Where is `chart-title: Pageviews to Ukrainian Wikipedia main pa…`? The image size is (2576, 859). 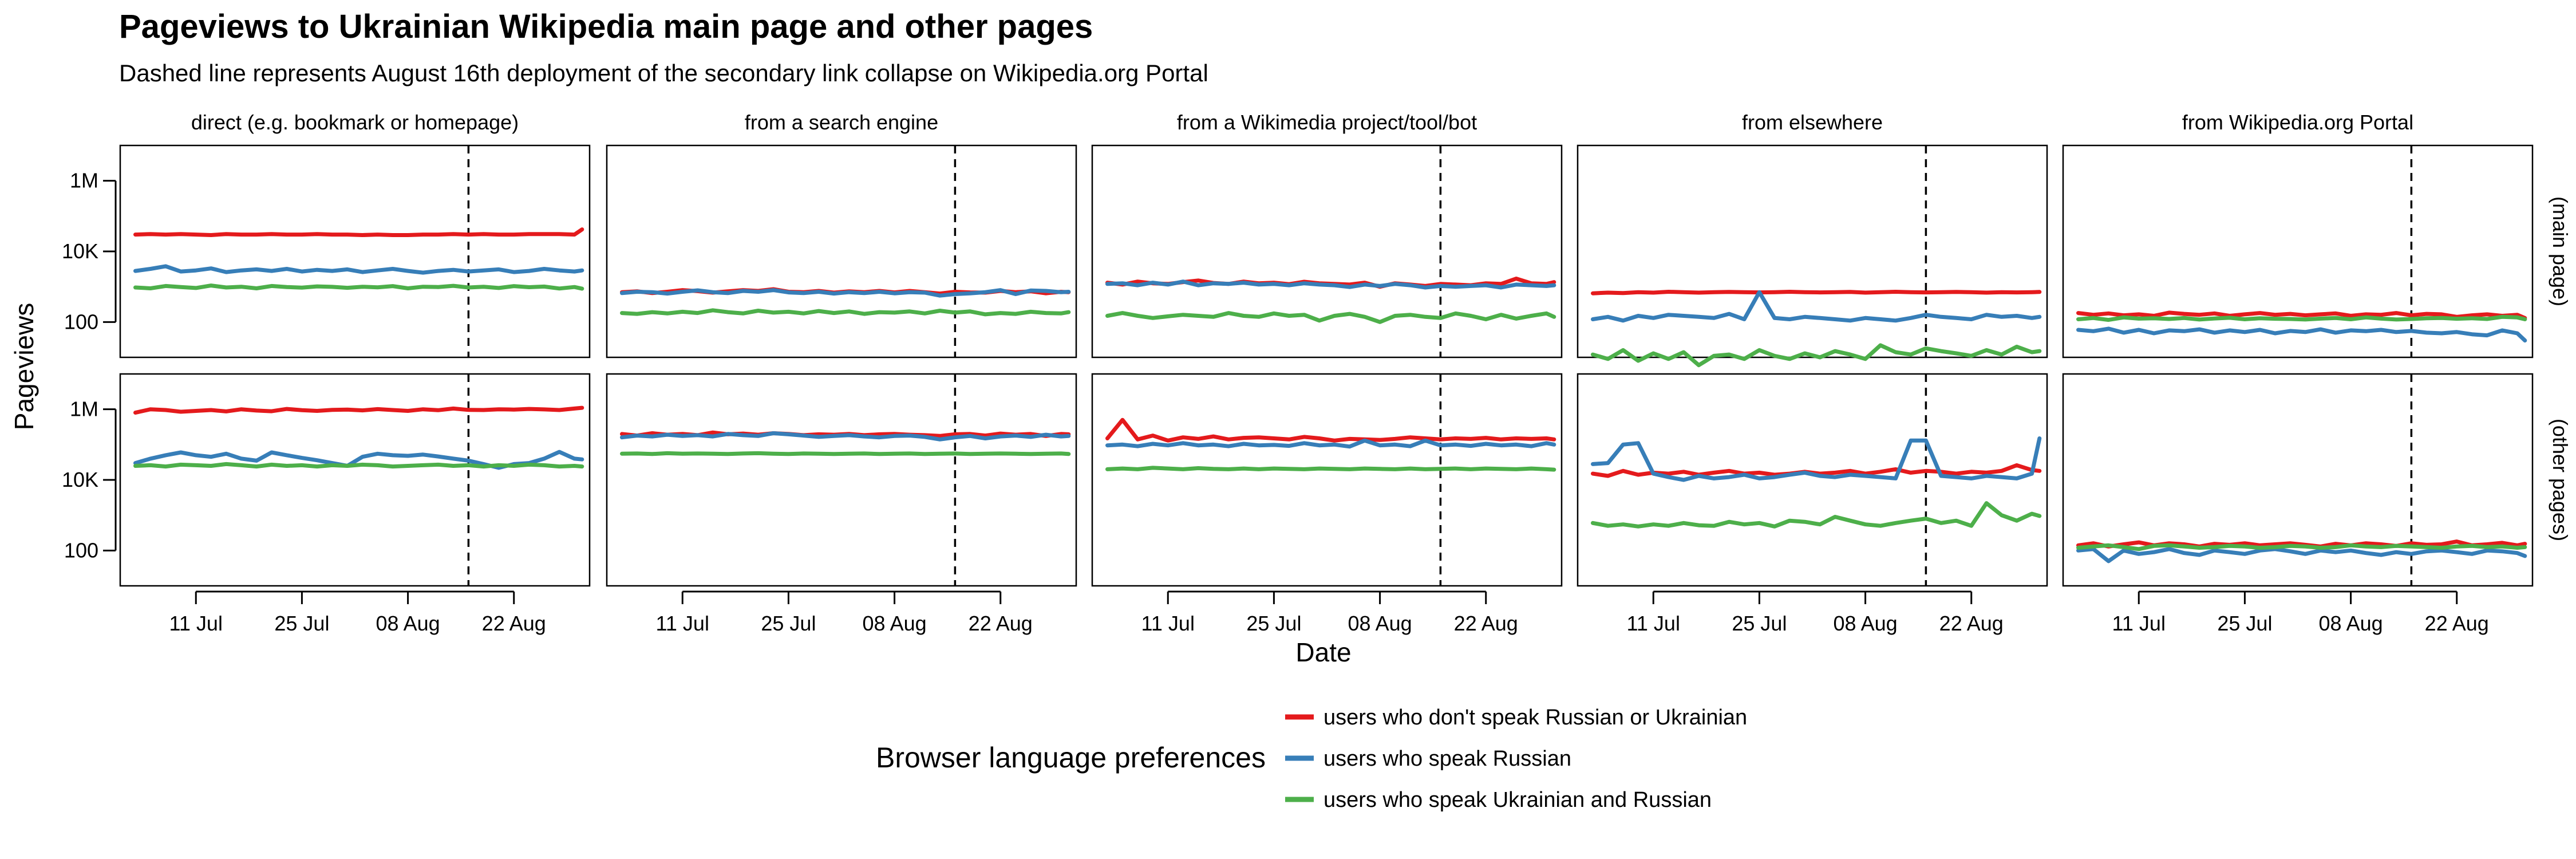 chart-title: Pageviews to Ukrainian Wikipedia main pa… is located at coordinates (606, 26).